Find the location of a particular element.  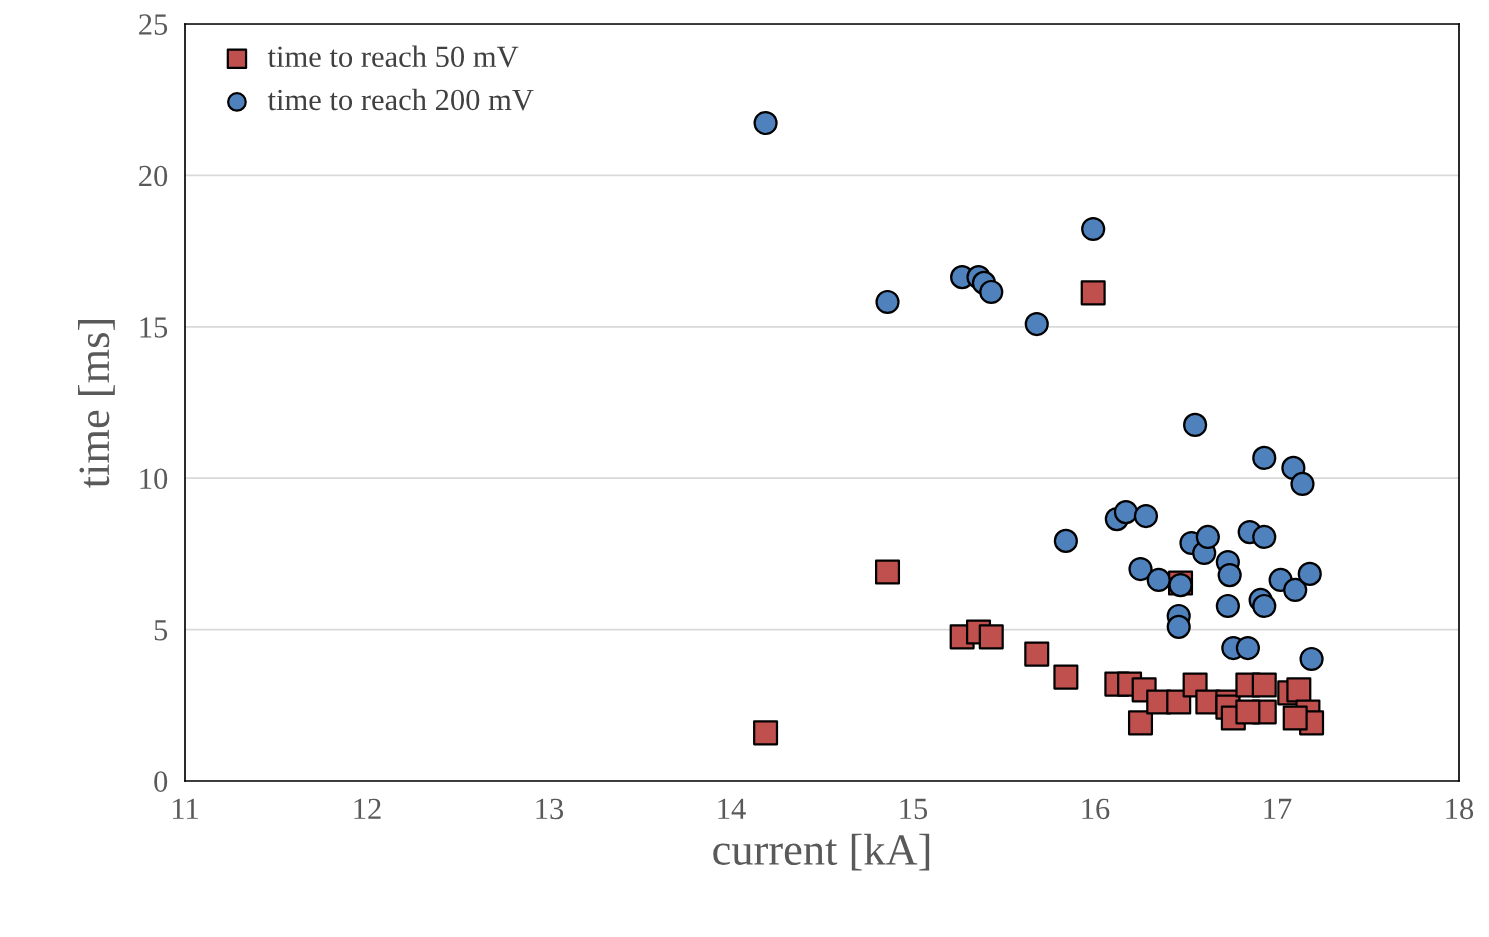

x-tick-label: 11 is located at coordinates (185, 808).